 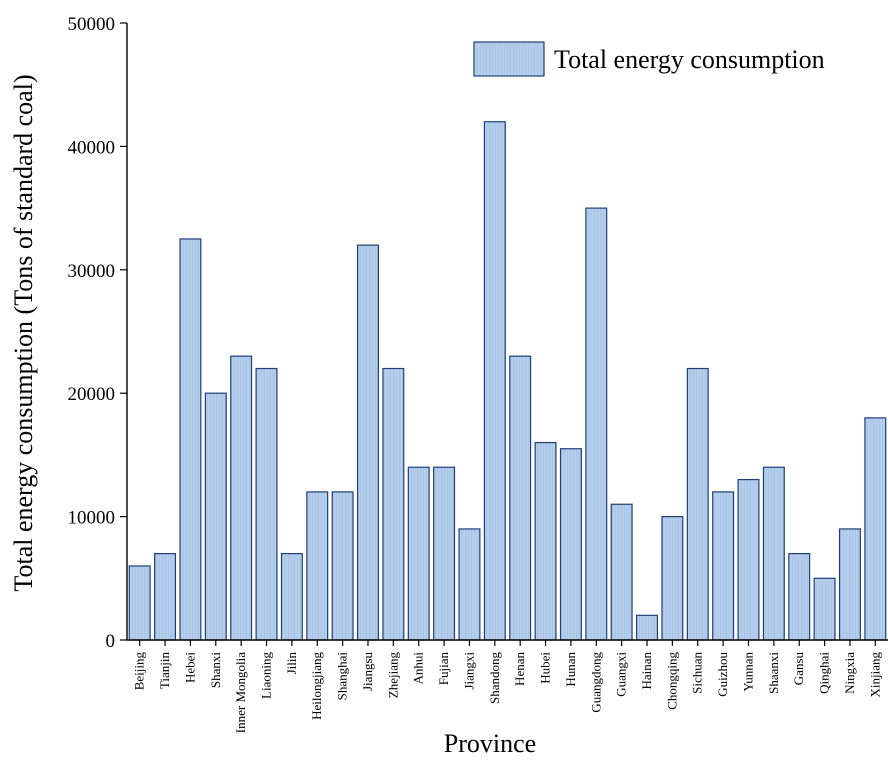 I want to click on bar-guizhou, so click(x=723, y=566).